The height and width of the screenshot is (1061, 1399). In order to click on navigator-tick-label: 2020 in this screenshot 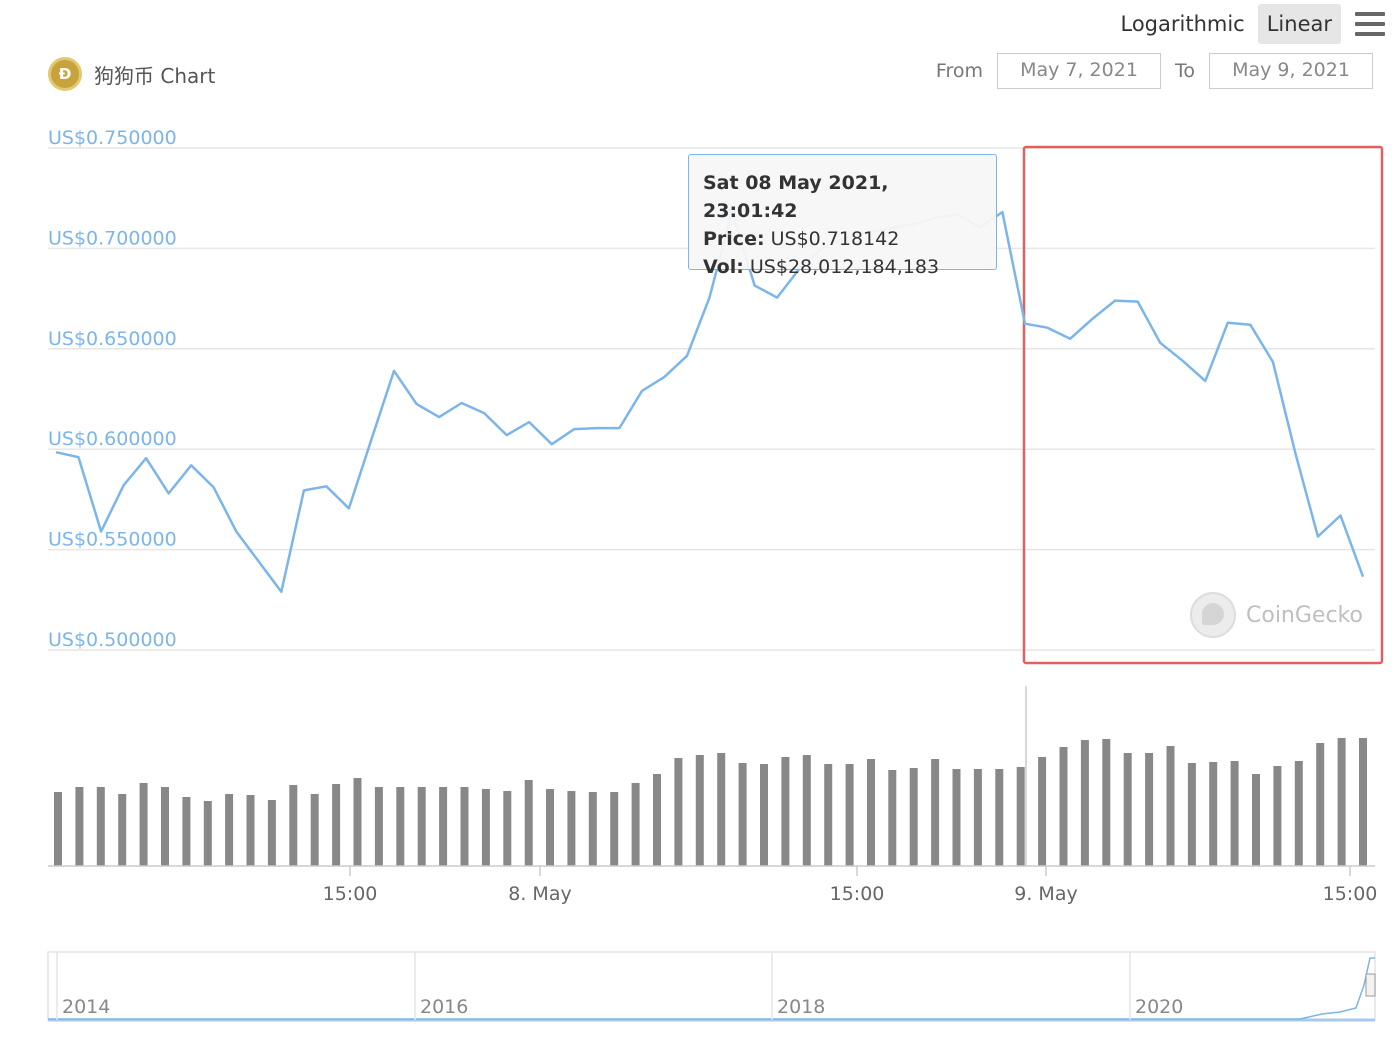, I will do `click(1159, 1007)`.